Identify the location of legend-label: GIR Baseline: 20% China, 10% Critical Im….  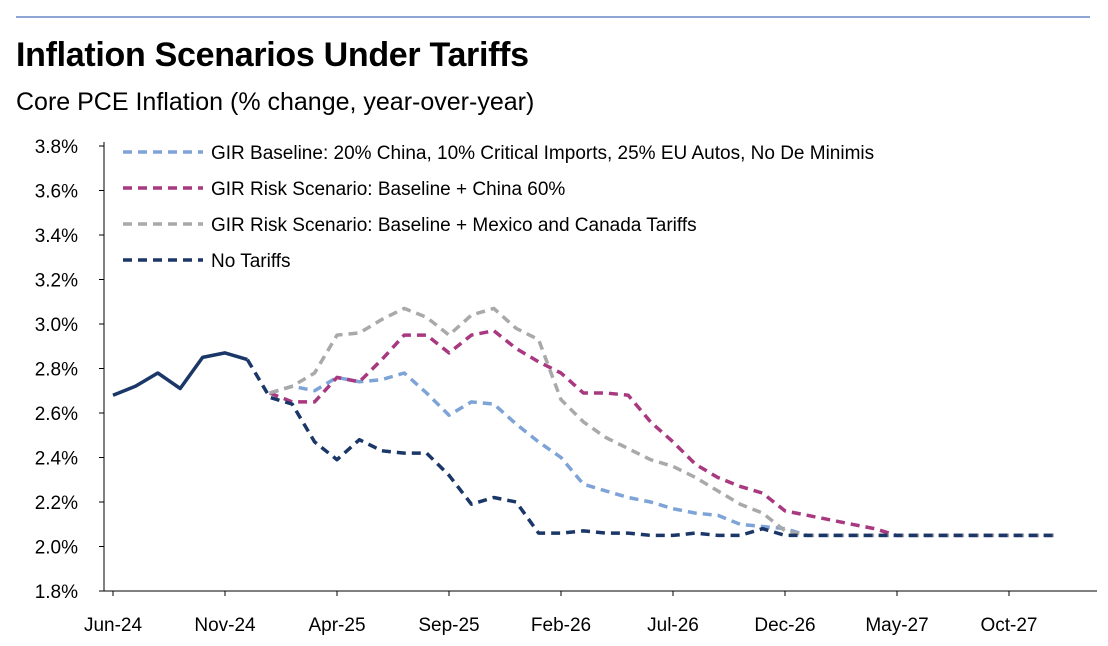
(542, 153).